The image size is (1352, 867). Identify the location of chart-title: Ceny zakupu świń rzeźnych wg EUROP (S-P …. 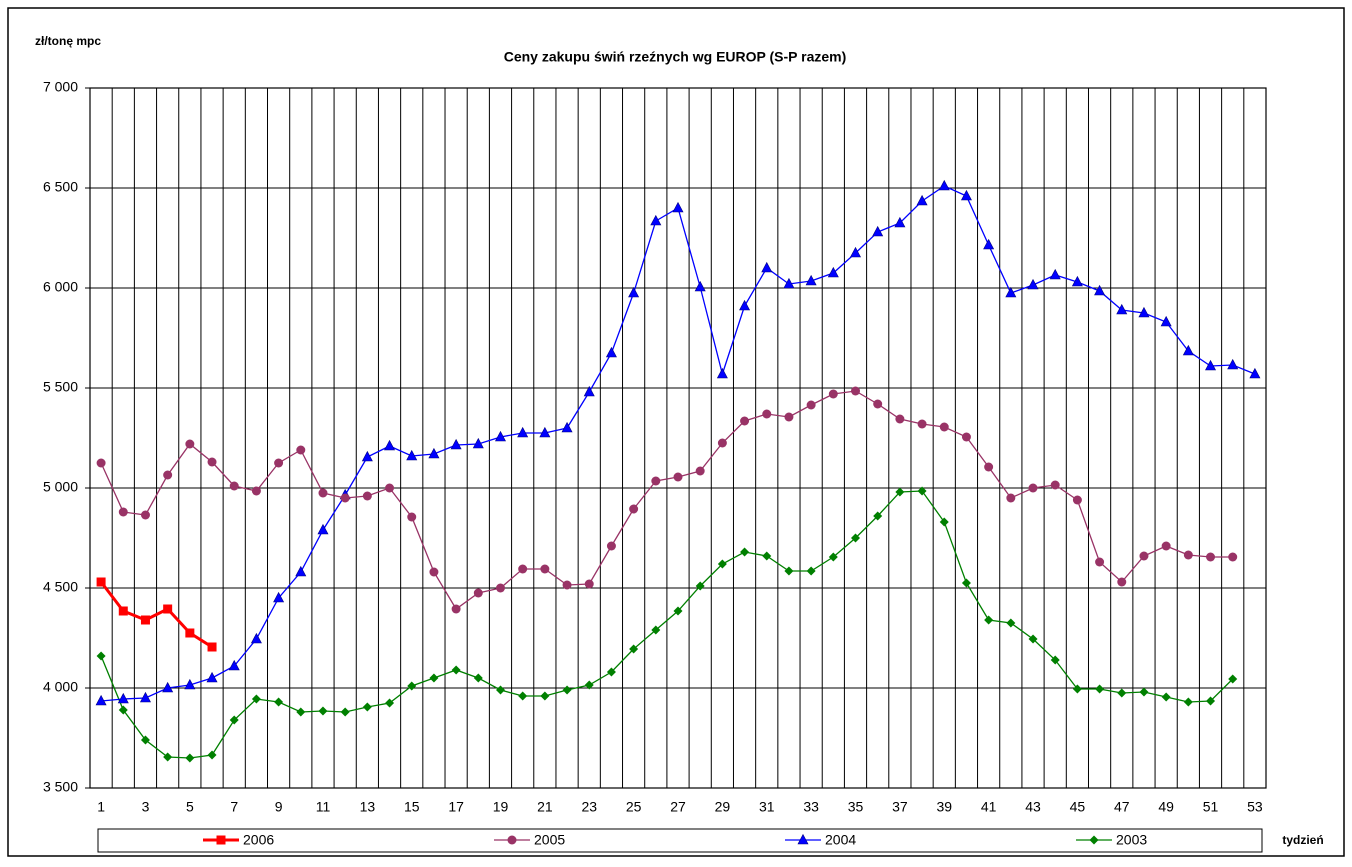
(675, 57).